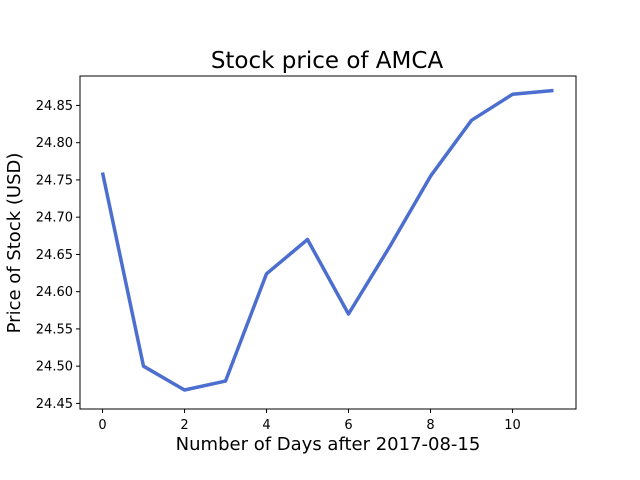  I want to click on x-tick-label: 0, so click(102, 425).